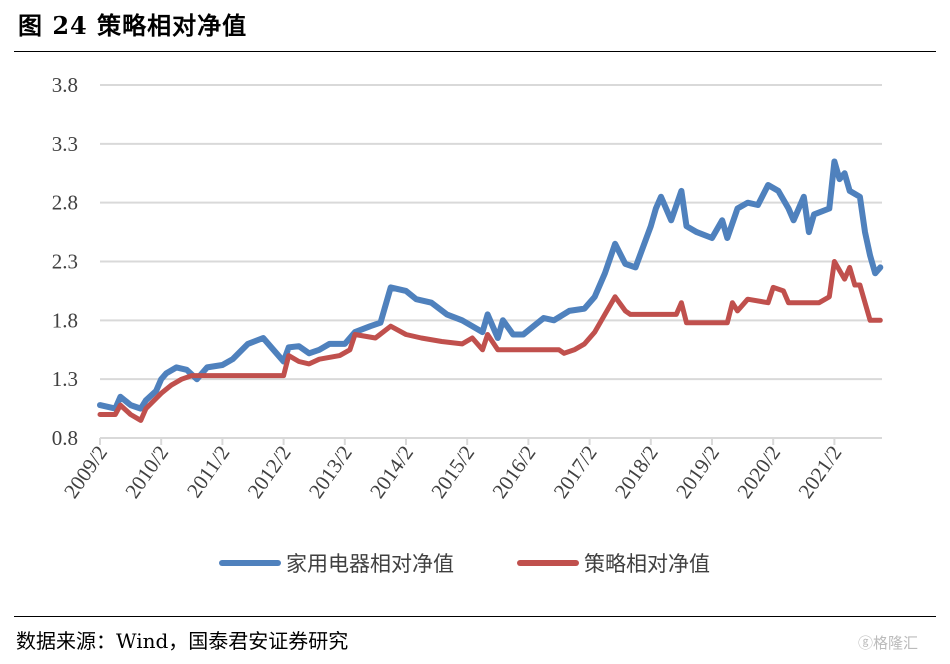 This screenshot has width=950, height=664. Describe the element at coordinates (697, 472) in the screenshot. I see `x-tick-label: 2019/2` at that location.